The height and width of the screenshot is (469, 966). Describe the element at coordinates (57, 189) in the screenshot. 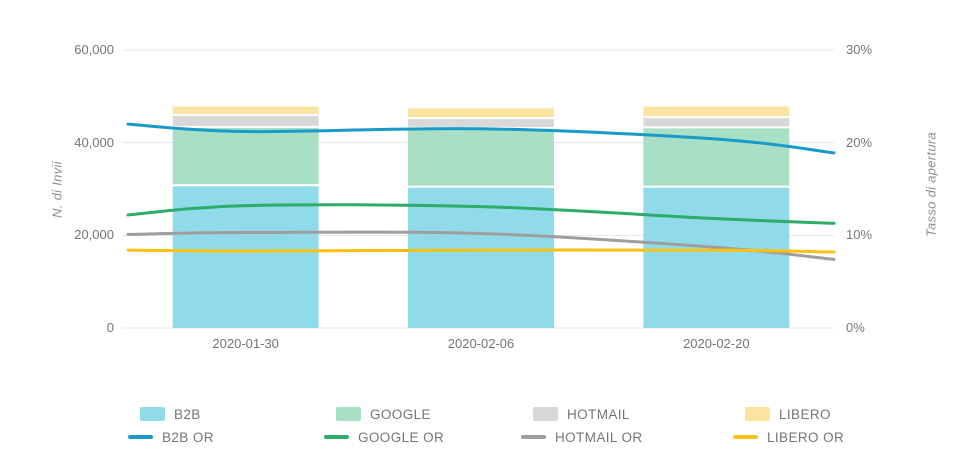

I see `left-axis-title: N. di Invii` at that location.